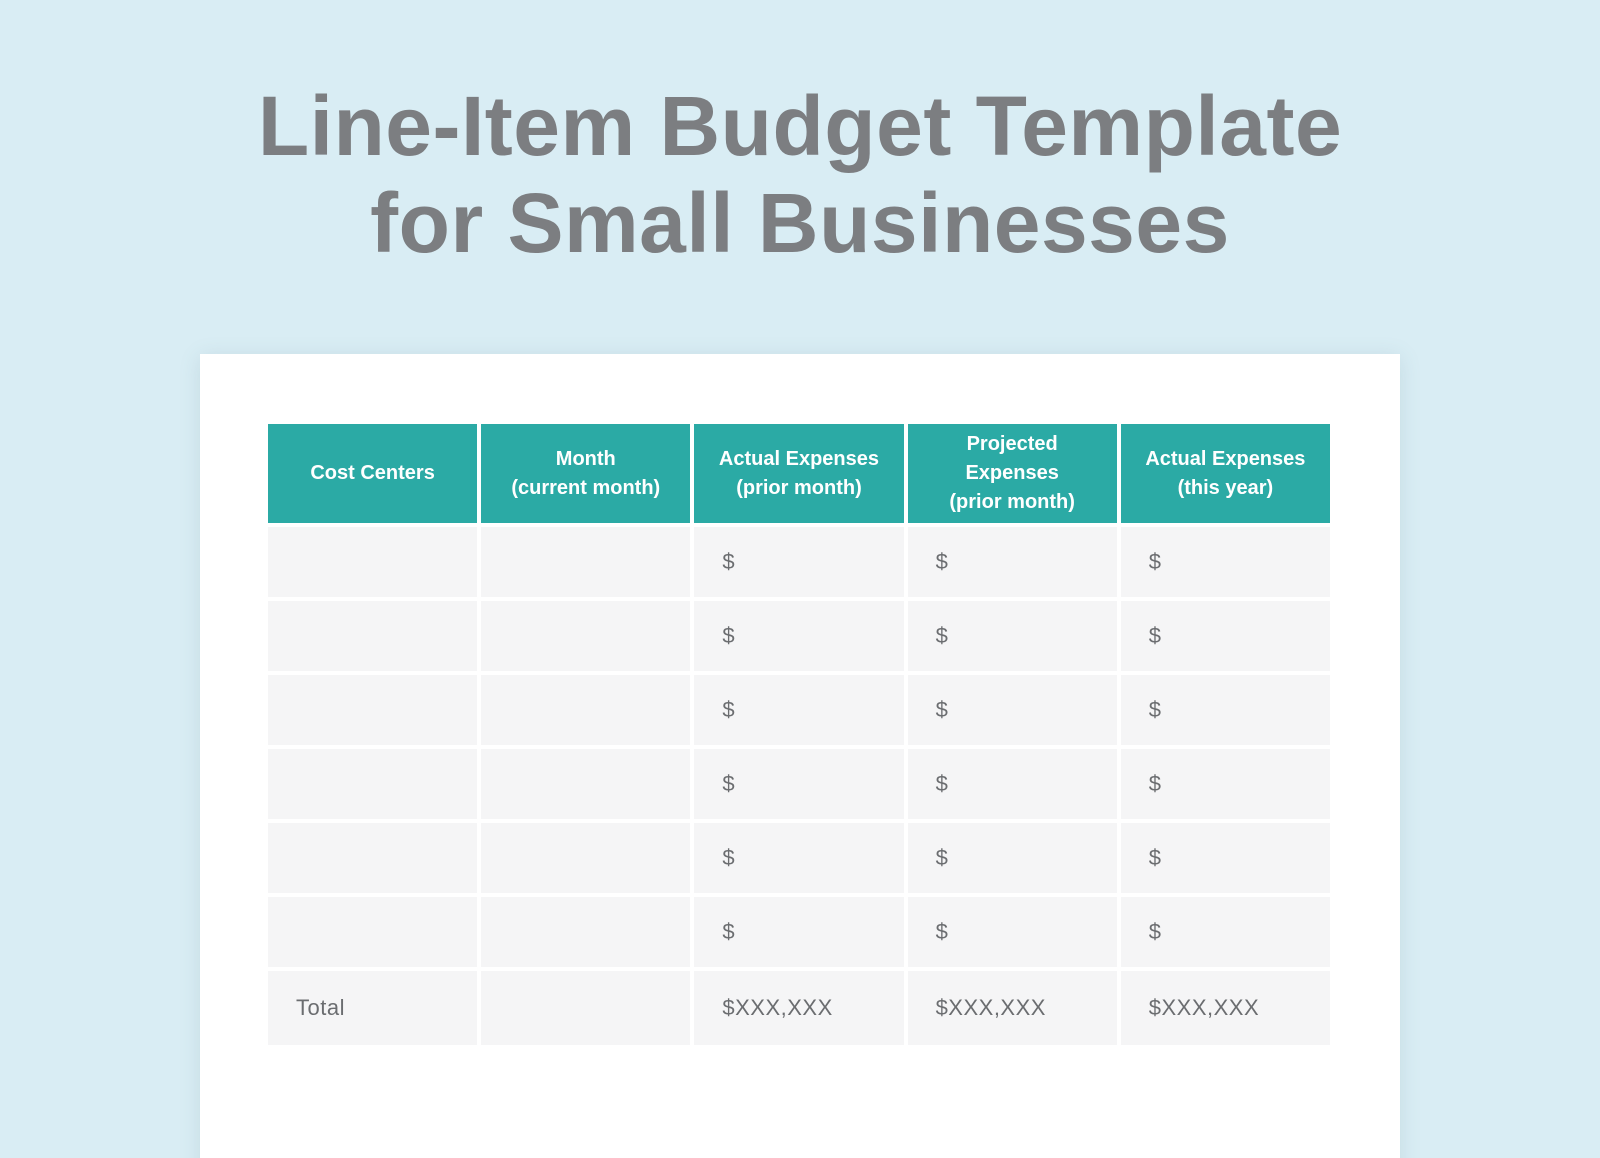 This screenshot has height=1158, width=1600. Describe the element at coordinates (1225, 1008) in the screenshot. I see `total-actual-year-cell: $XXX,XXX` at that location.